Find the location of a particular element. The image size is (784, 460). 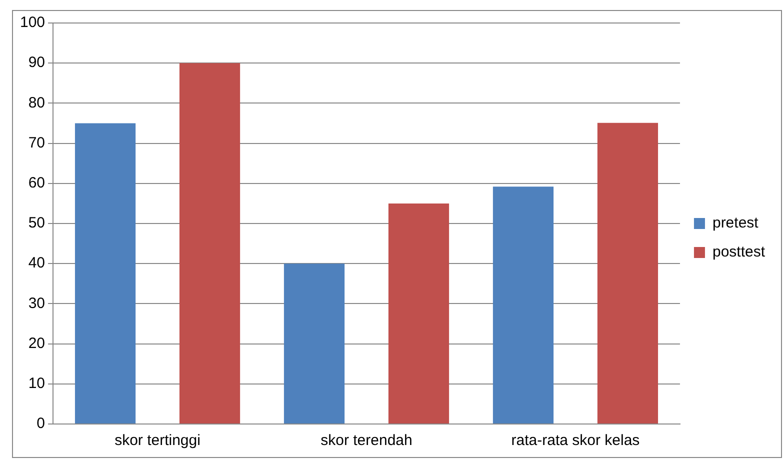

y-tick-label: 20 is located at coordinates (37, 343).